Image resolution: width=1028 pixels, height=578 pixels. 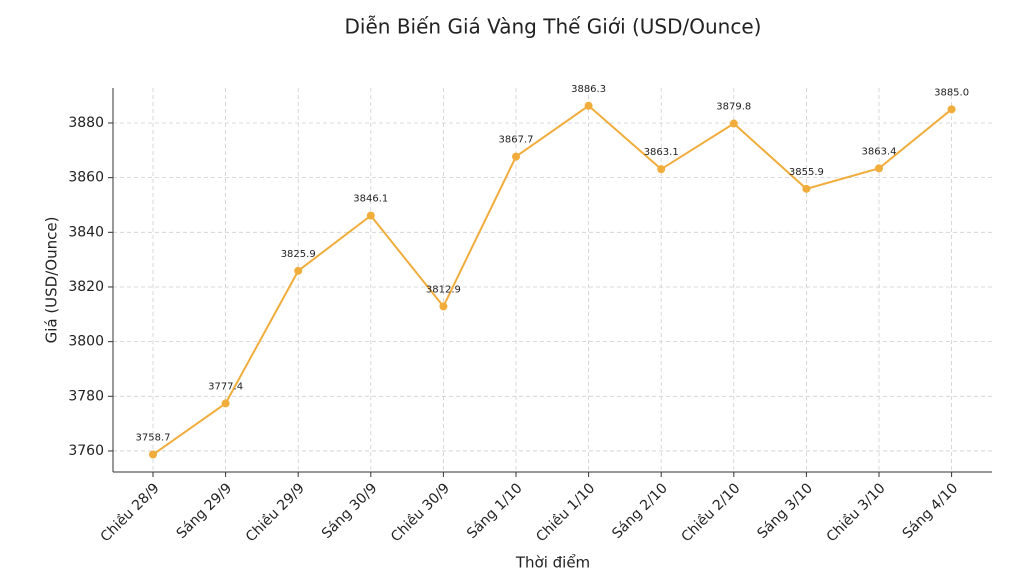 What do you see at coordinates (420, 513) in the screenshot?
I see `x-tick-label: Chiều 30/9` at bounding box center [420, 513].